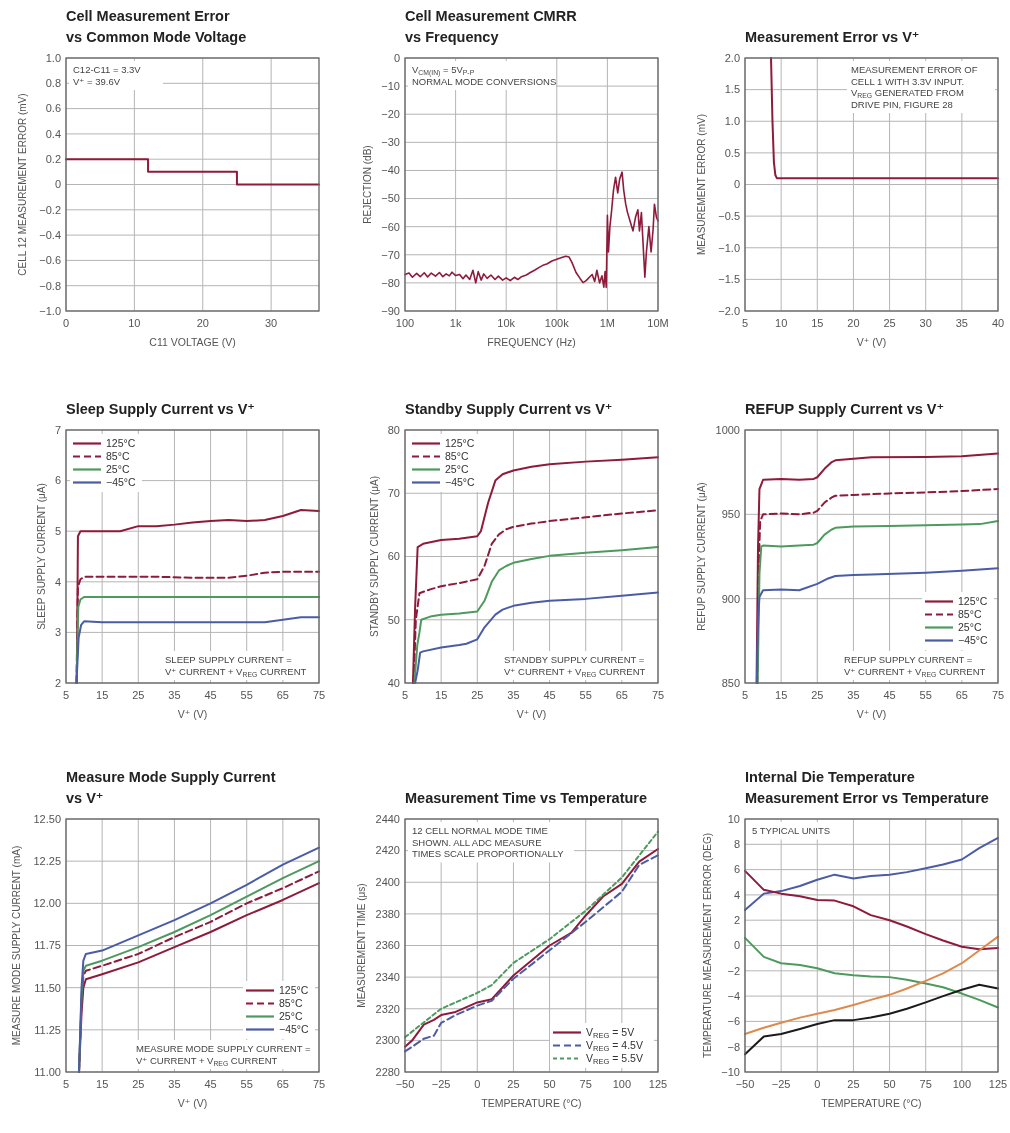  What do you see at coordinates (733, 970) in the screenshot?
I see `y-tick-label: −2` at bounding box center [733, 970].